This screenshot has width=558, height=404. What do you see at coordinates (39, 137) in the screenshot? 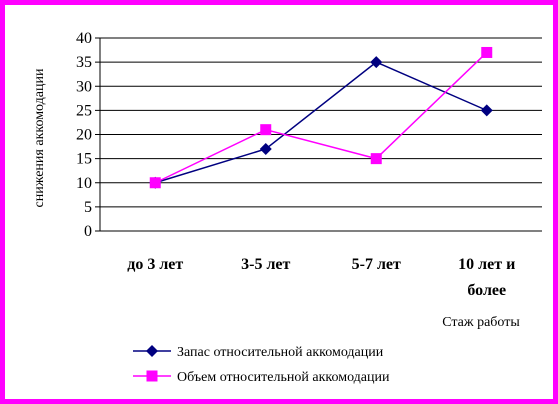
I see `y-axis-title: снижения аккомодации` at bounding box center [39, 137].